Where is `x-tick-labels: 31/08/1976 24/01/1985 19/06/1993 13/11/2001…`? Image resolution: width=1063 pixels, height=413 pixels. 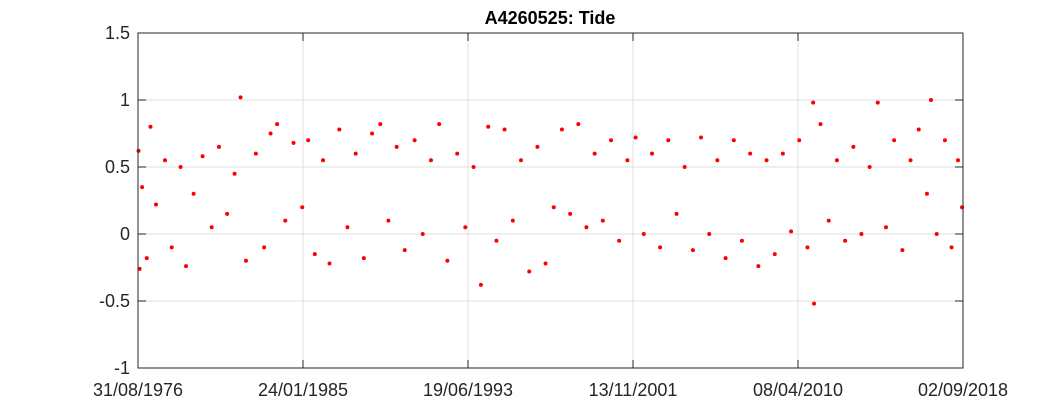
x-tick-labels: 31/08/1976 24/01/1985 19/06/1993 13/11/2001… is located at coordinates (550, 390).